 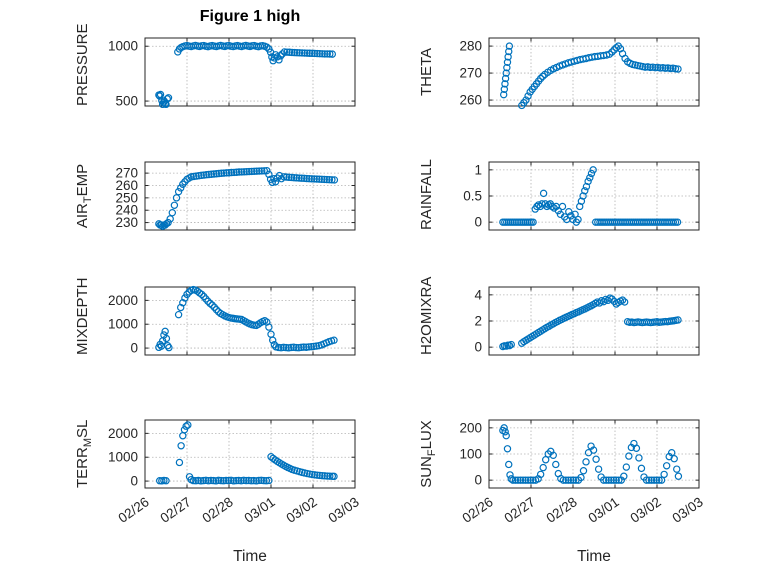 I want to click on axes-terr-msl: 0 1000 2000 02/26 02/27 02/28 03/01 03/02 03/03, so click(x=234, y=472).